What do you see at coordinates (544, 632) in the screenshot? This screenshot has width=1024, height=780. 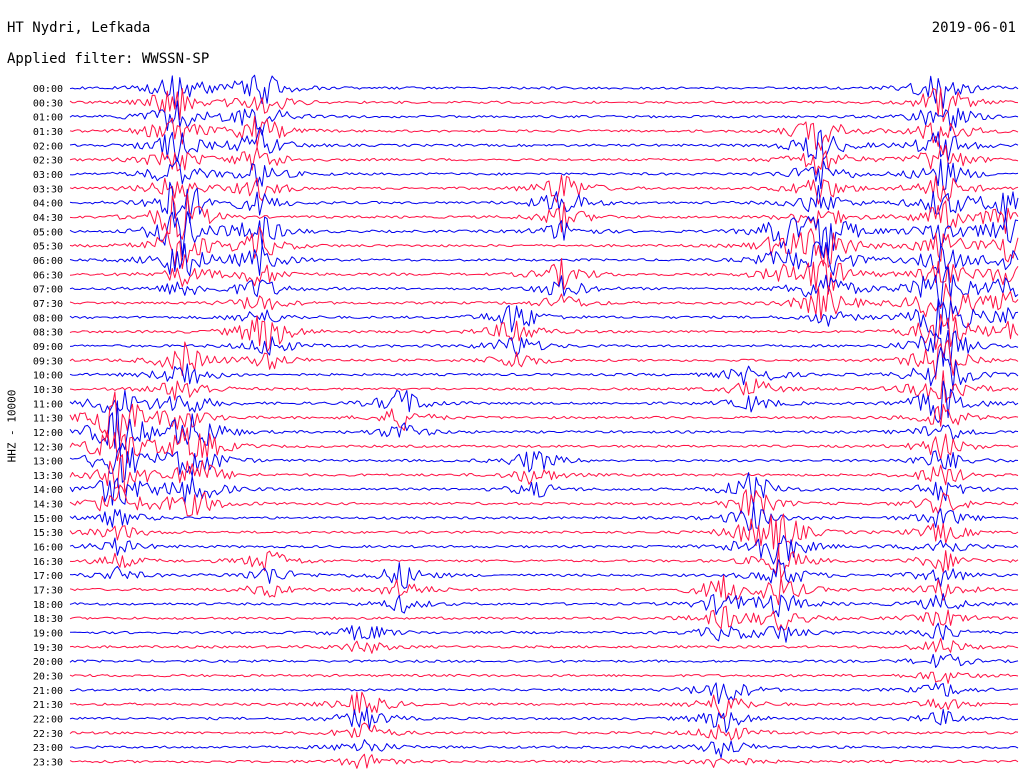 I see `trace-1900` at bounding box center [544, 632].